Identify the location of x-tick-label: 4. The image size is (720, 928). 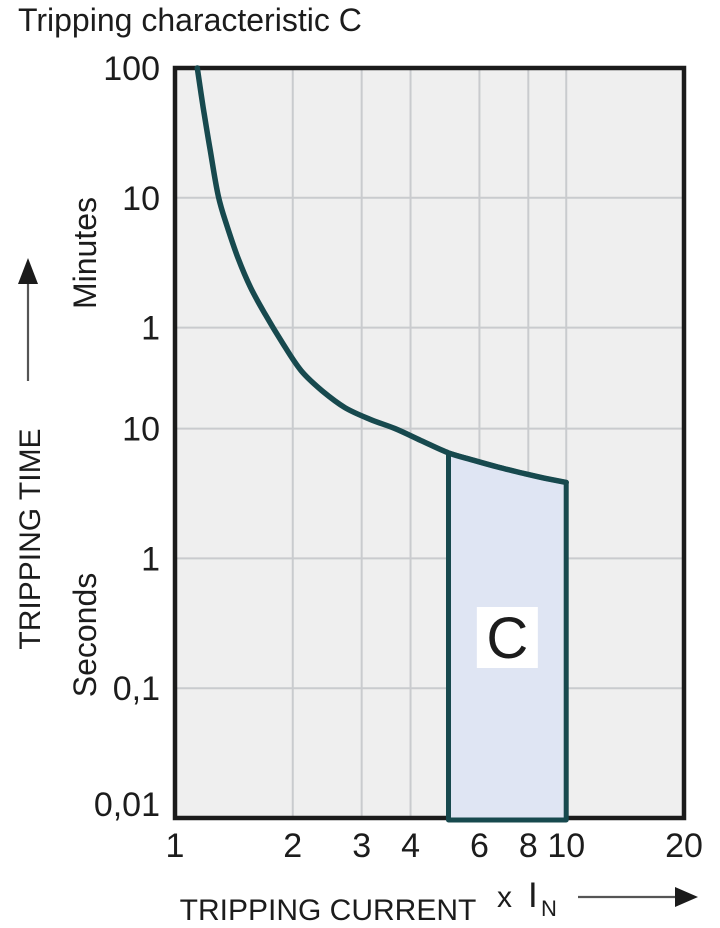
(410, 846).